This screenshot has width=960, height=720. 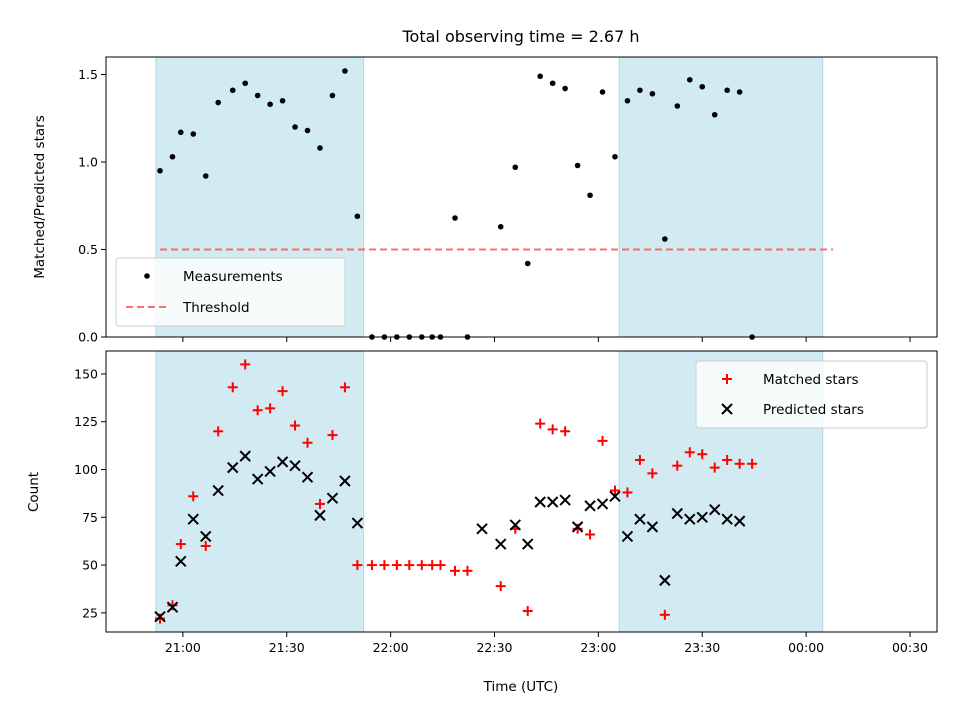 I want to click on legend-predicted-label: Predicted stars, so click(x=813, y=410).